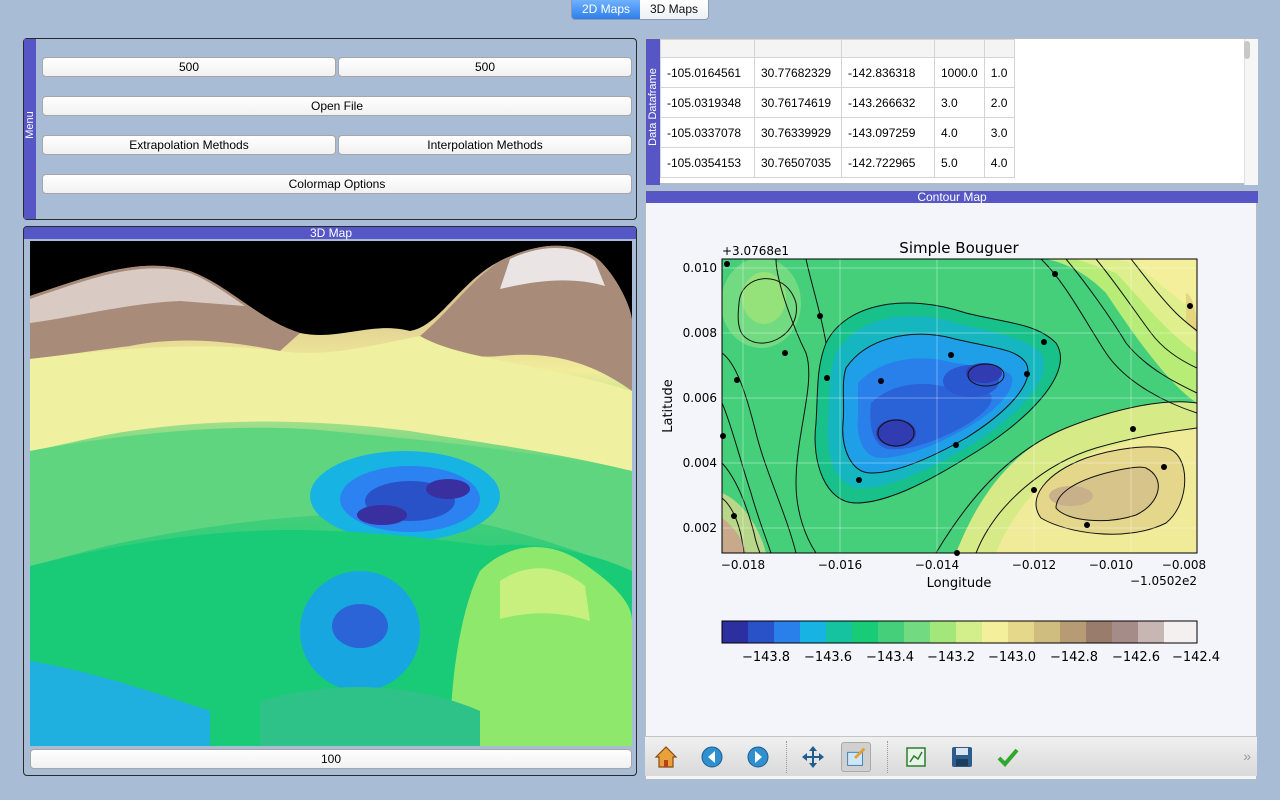 The height and width of the screenshot is (800, 1280). Describe the element at coordinates (813, 757) in the screenshot. I see `pan-icon` at that location.